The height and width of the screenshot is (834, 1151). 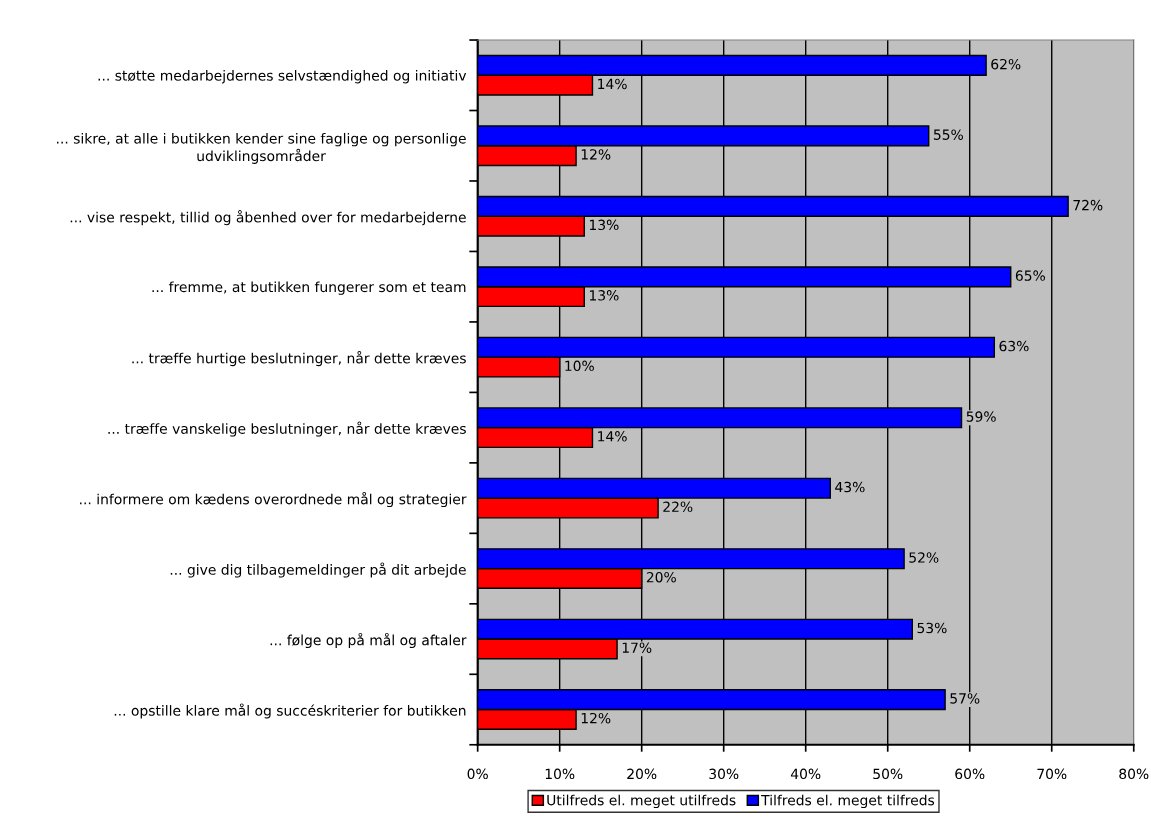 I want to click on data-label: 62%, so click(x=1006, y=64).